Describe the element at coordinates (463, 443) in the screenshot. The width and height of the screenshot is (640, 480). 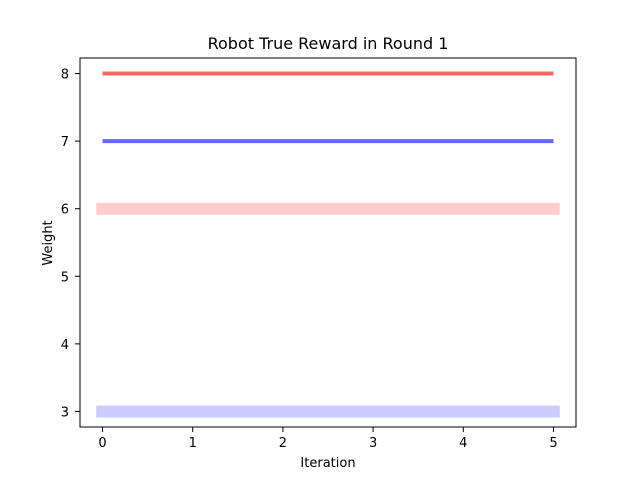
I see `x-tick-label: 4` at that location.